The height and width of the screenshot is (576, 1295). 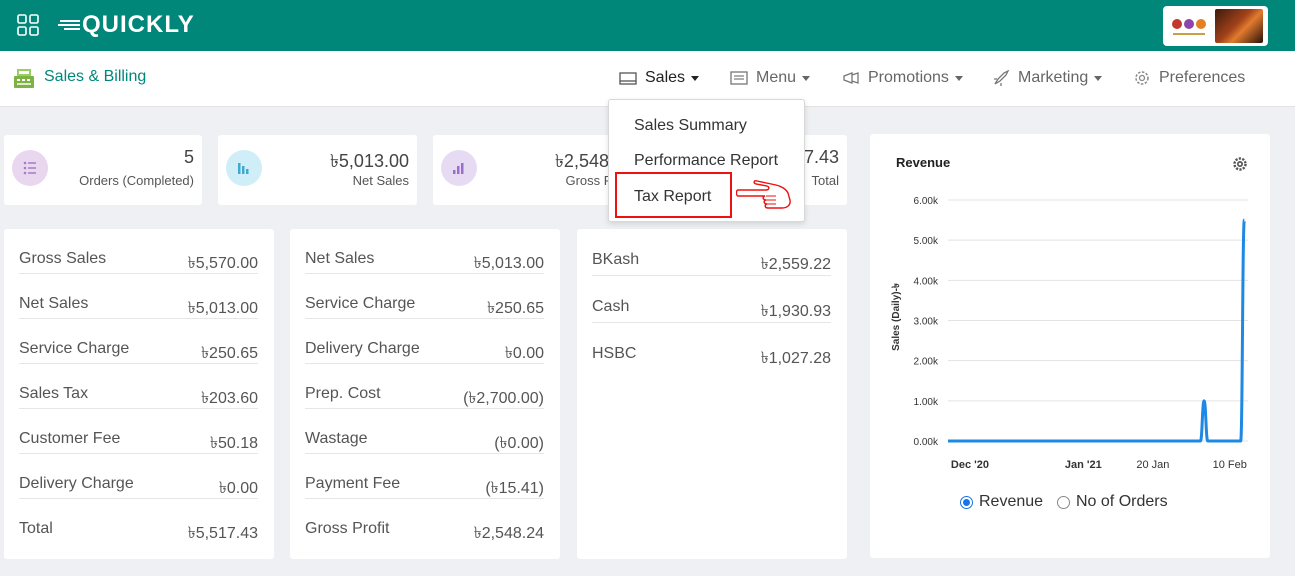 I want to click on restaurant-photo, so click(x=1239, y=26).